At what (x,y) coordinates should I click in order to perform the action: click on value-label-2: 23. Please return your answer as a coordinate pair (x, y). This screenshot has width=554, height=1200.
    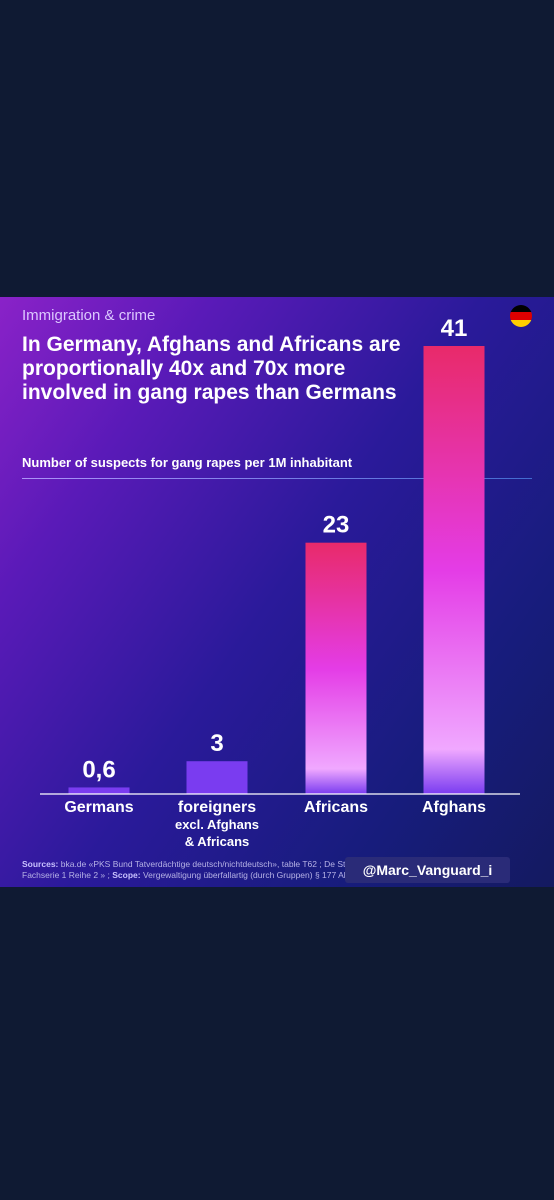
    Looking at the image, I should click on (336, 525).